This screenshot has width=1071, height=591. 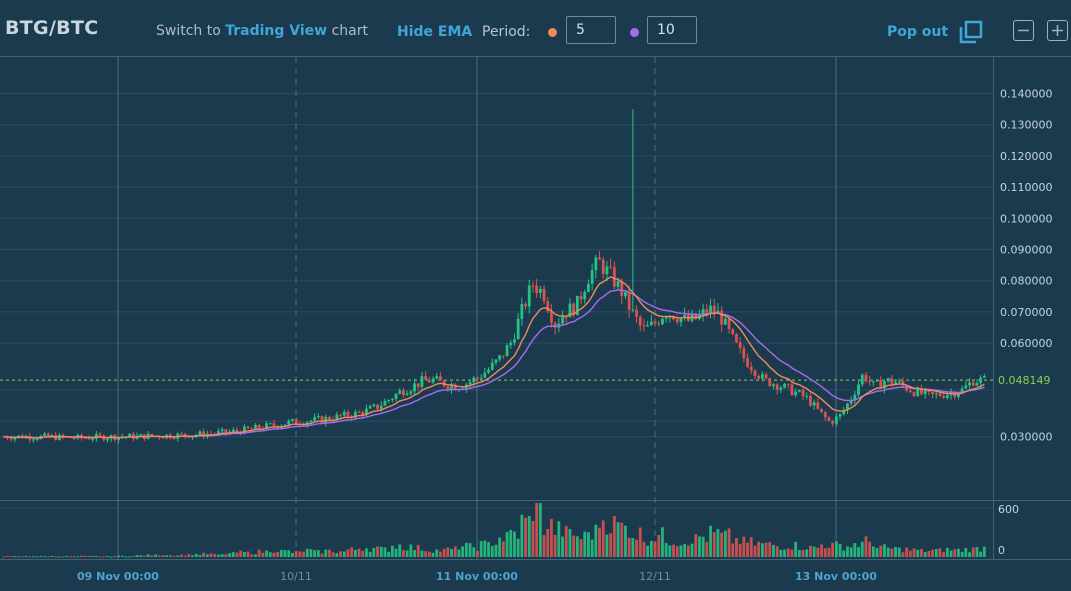 What do you see at coordinates (591, 30) in the screenshot?
I see `ema-fast-period-input: 5` at bounding box center [591, 30].